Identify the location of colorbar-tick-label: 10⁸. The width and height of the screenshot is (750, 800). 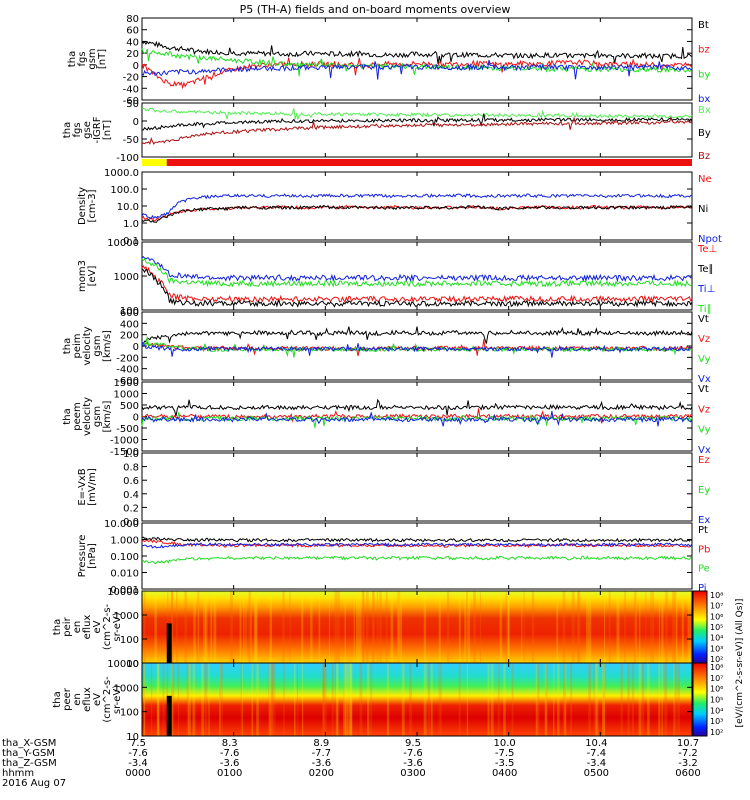
(716, 667).